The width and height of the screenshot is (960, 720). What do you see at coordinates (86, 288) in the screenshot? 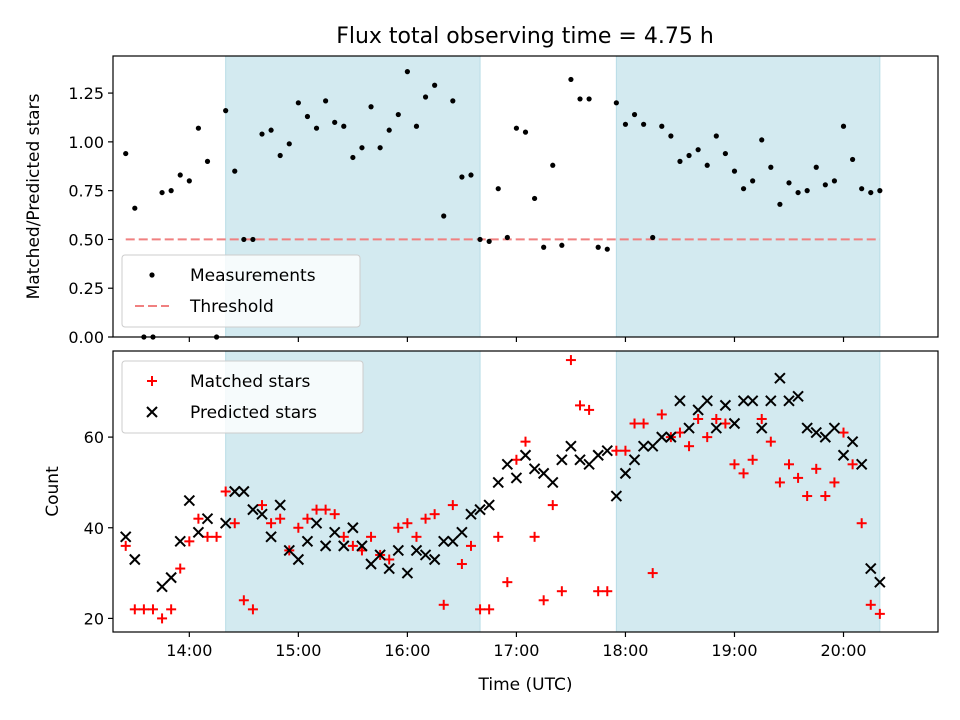
I see `ratio-y-tick-label: 0.25` at bounding box center [86, 288].